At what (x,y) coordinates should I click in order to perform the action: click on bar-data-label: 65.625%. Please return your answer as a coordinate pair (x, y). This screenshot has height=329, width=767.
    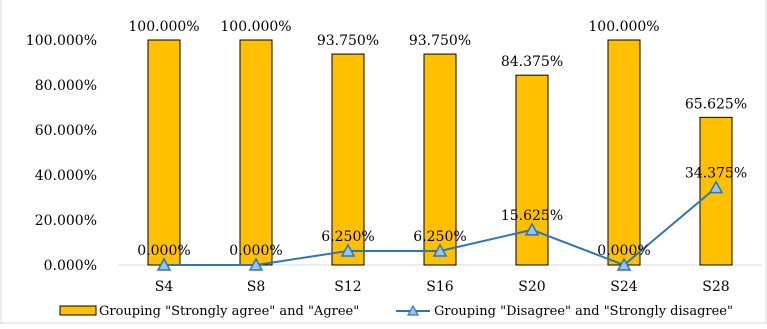
    Looking at the image, I should click on (716, 104).